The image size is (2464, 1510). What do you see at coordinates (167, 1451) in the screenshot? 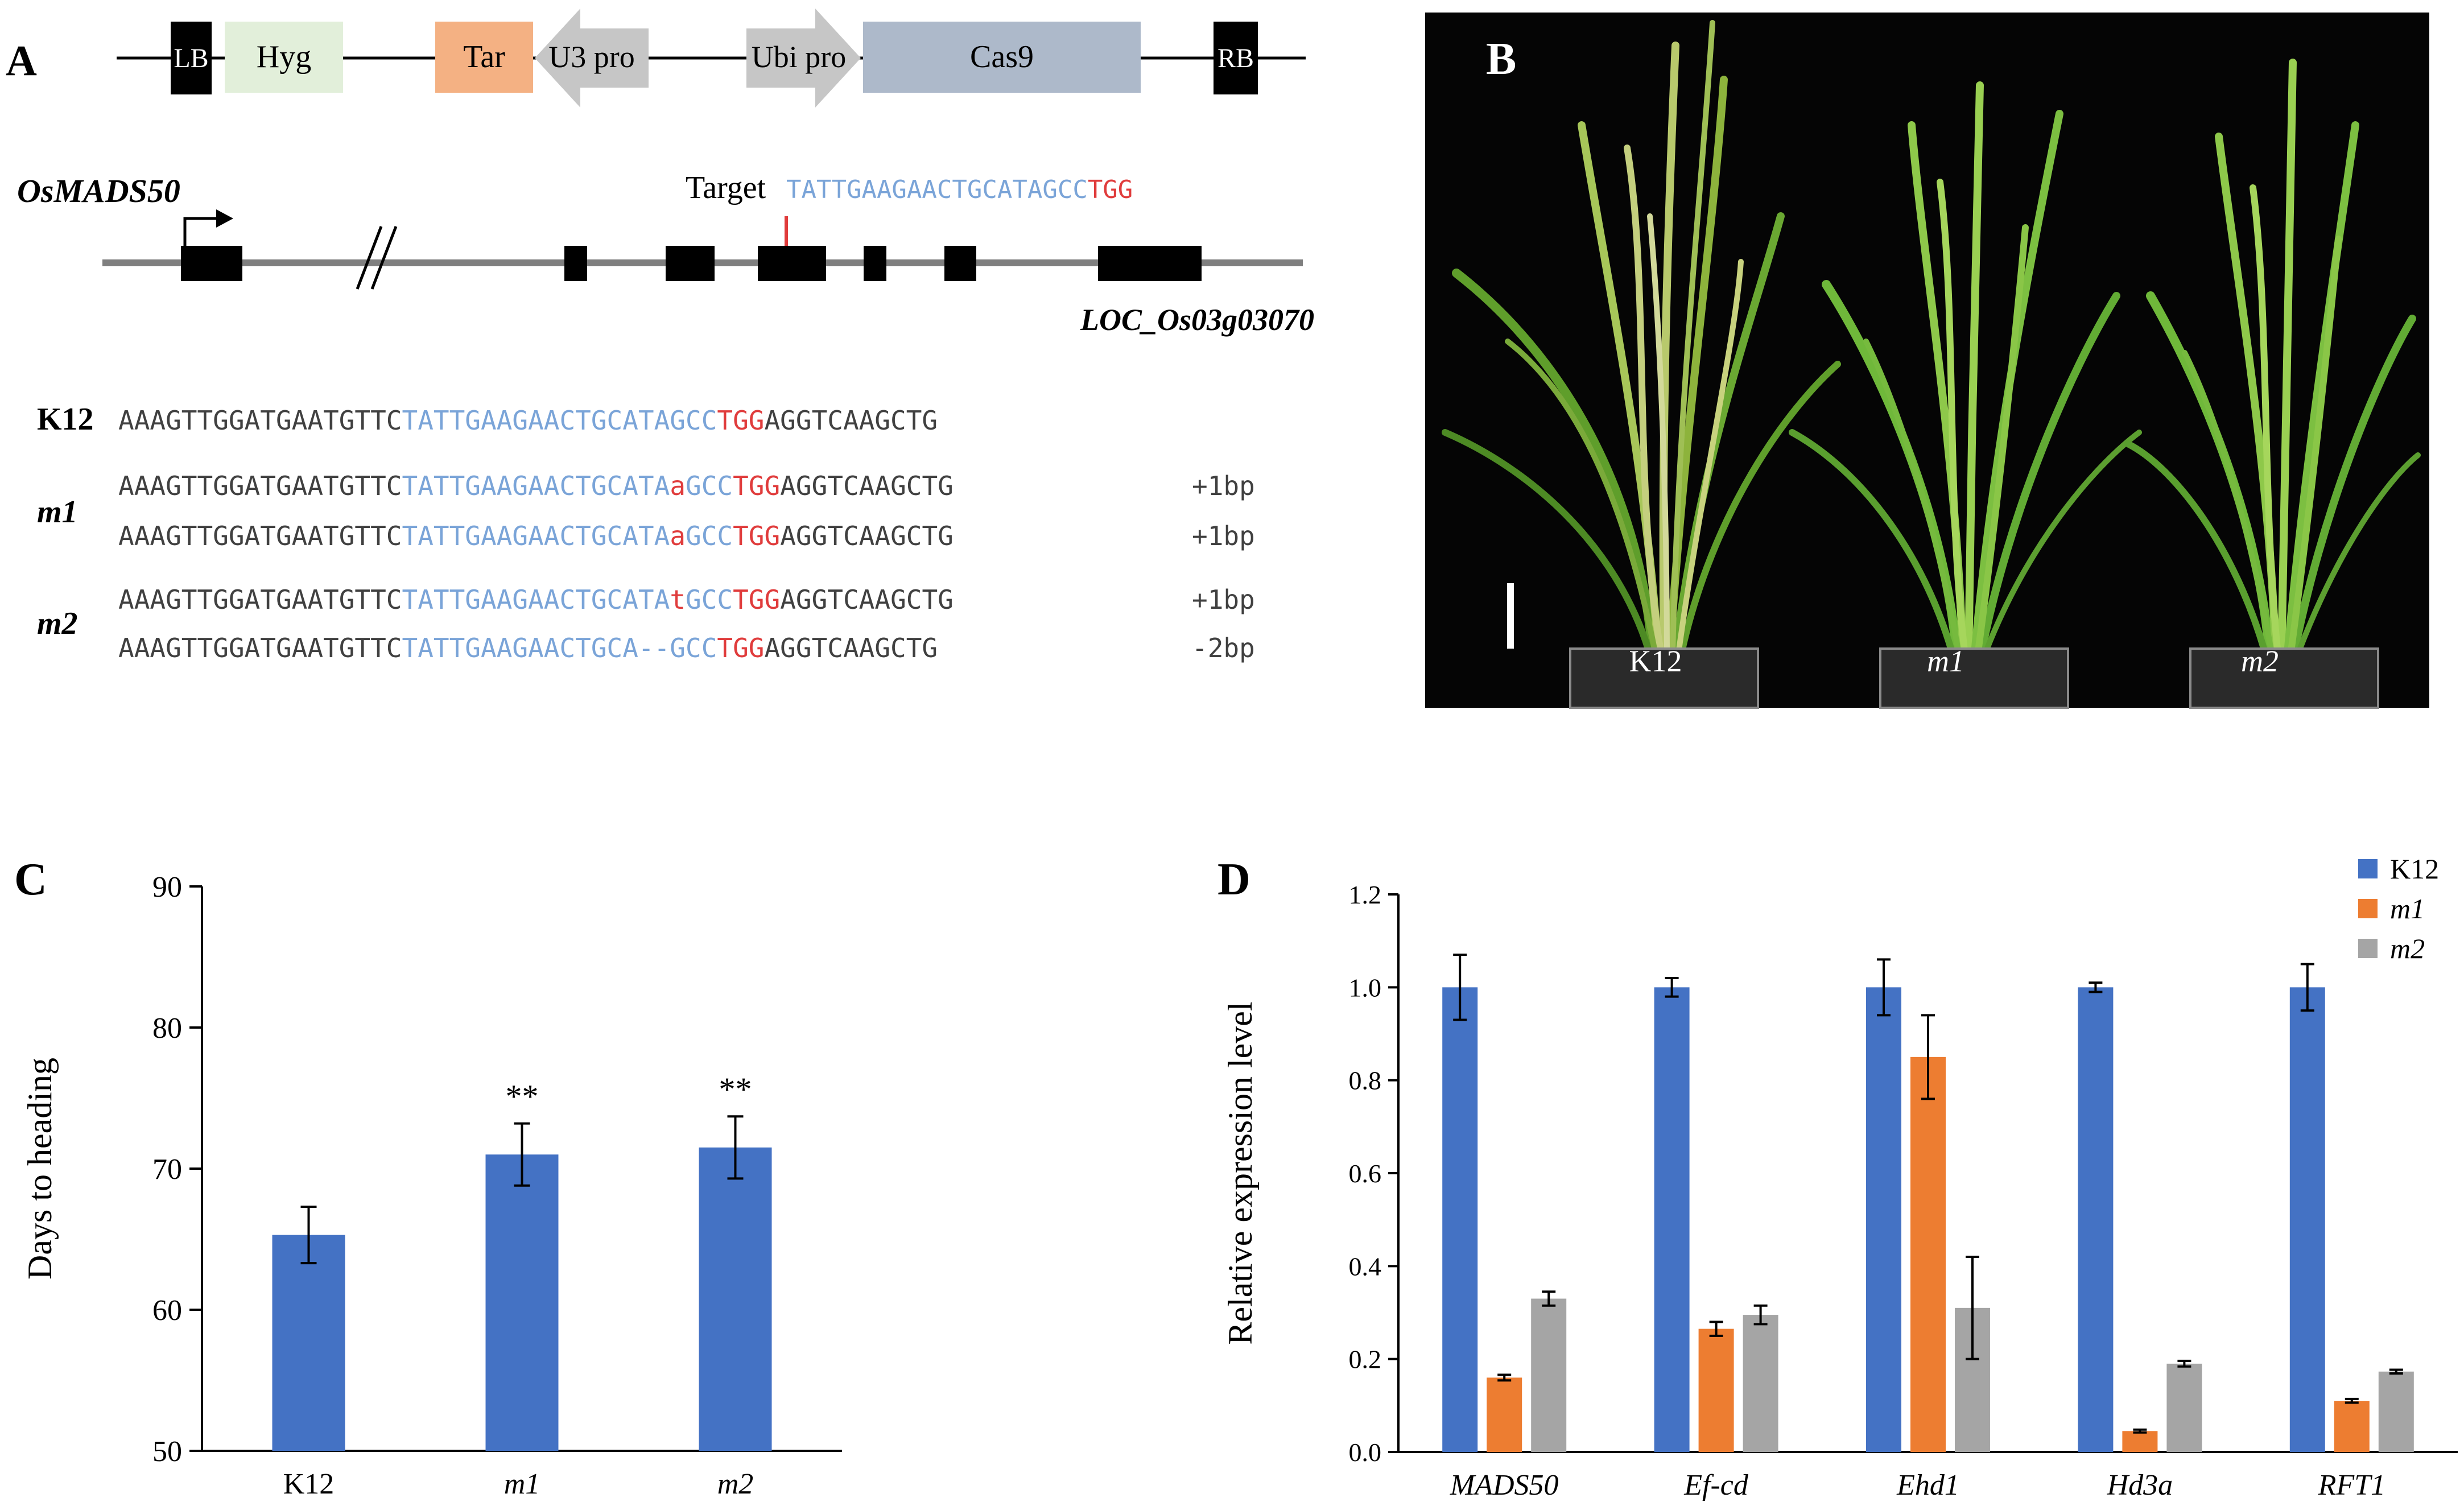
I see `y-tick-label: 50` at bounding box center [167, 1451].